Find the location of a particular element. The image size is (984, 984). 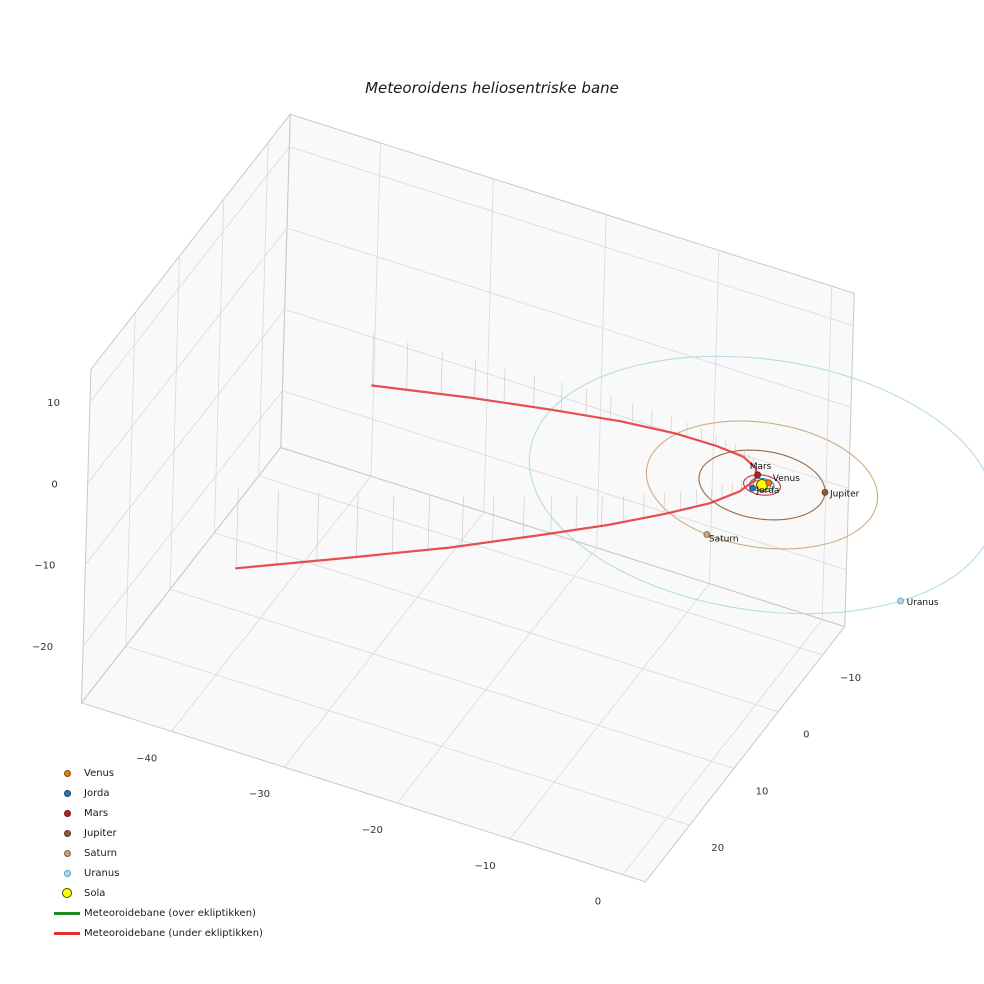

legend-label: Mars is located at coordinates (96, 813).